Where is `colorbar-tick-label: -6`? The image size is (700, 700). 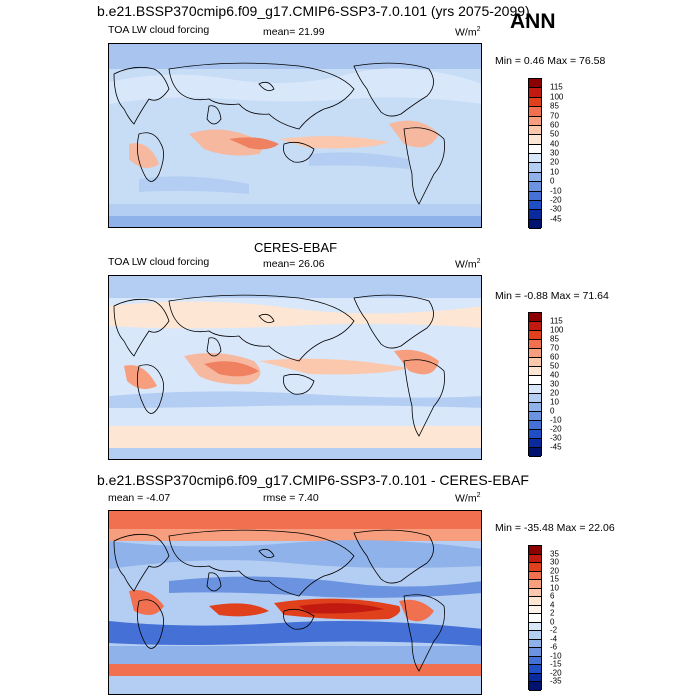
colorbar-tick-label: -6 is located at coordinates (554, 647).